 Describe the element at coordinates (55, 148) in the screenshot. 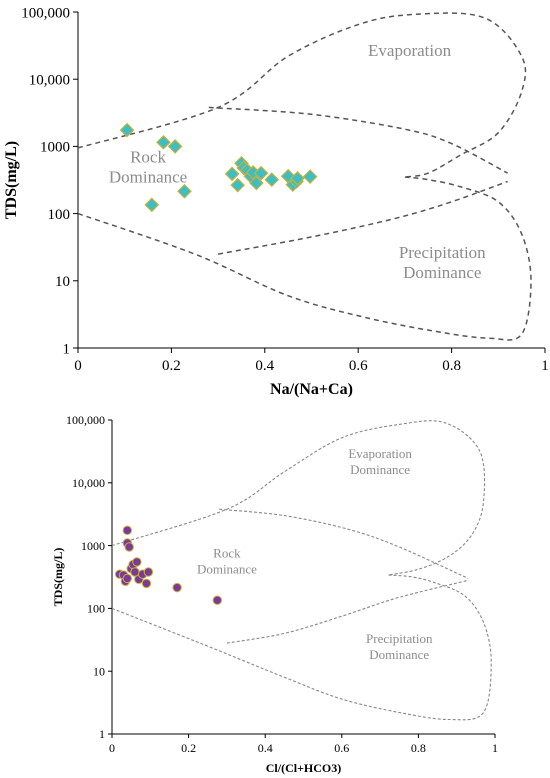

I see `chart1-y-tick-label: 1000` at that location.